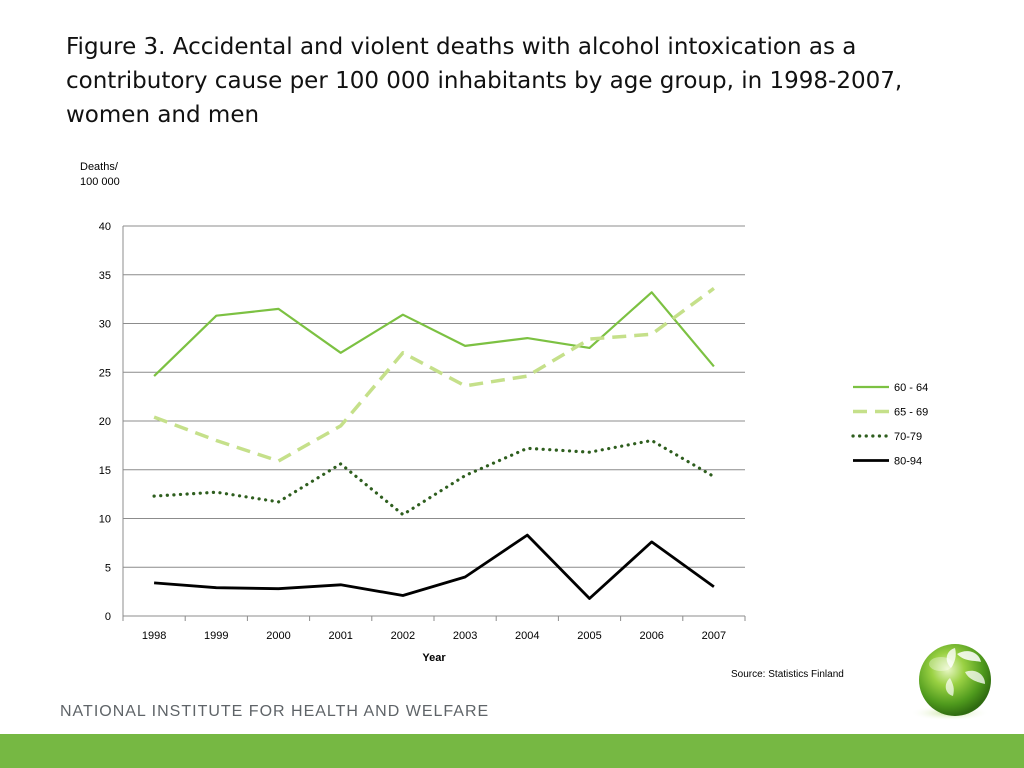 Image resolution: width=1024 pixels, height=768 pixels. Describe the element at coordinates (99, 167) in the screenshot. I see `y-axis-label-line1: Deaths/` at that location.